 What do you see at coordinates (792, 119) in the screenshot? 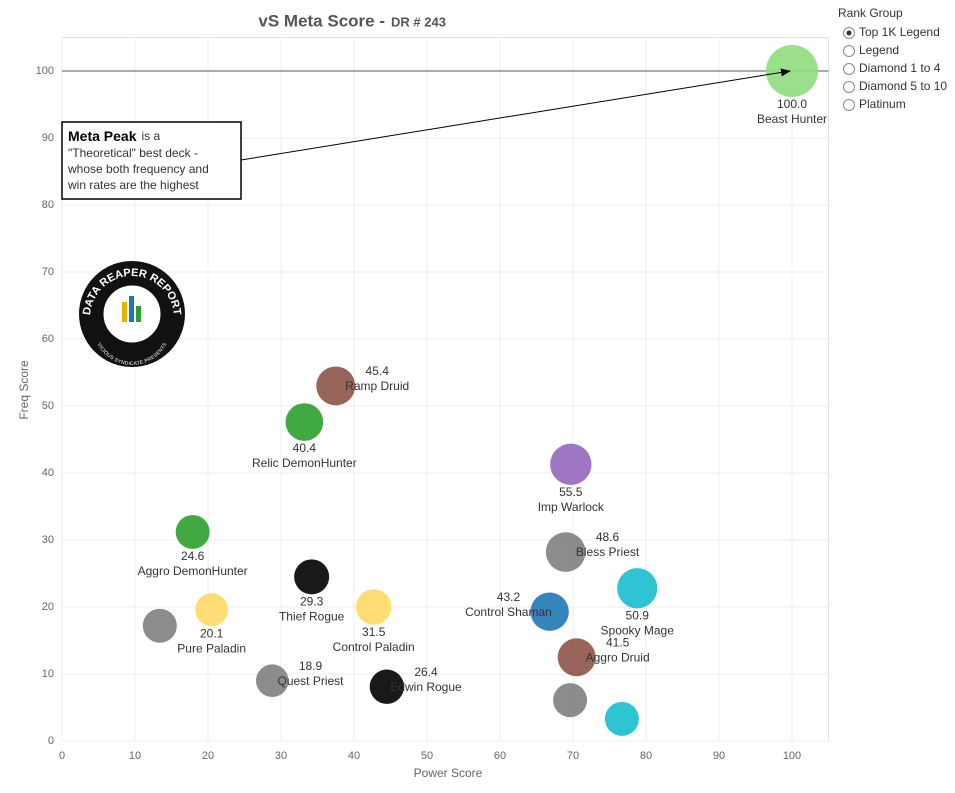
I see `point-label: Beast Hunter` at bounding box center [792, 119].